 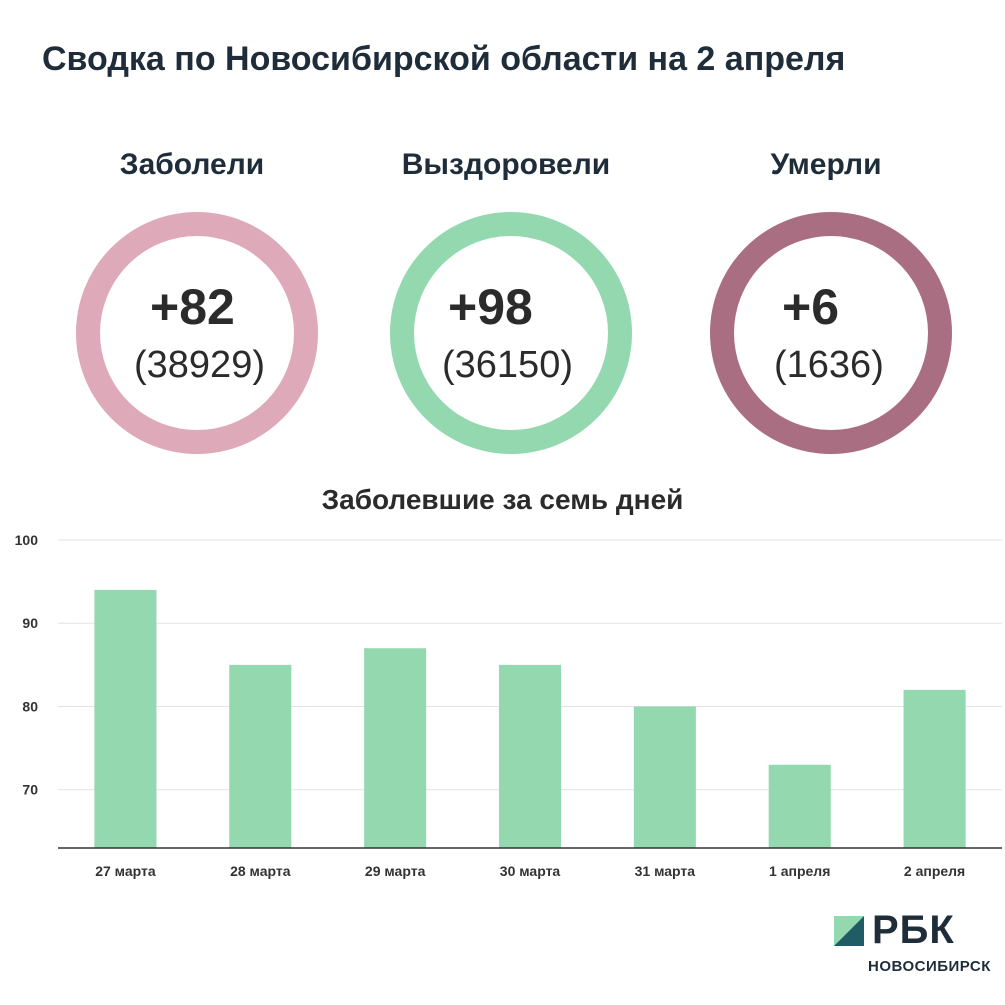 What do you see at coordinates (826, 164) in the screenshot?
I see `stat-deaths-label: Умерли` at bounding box center [826, 164].